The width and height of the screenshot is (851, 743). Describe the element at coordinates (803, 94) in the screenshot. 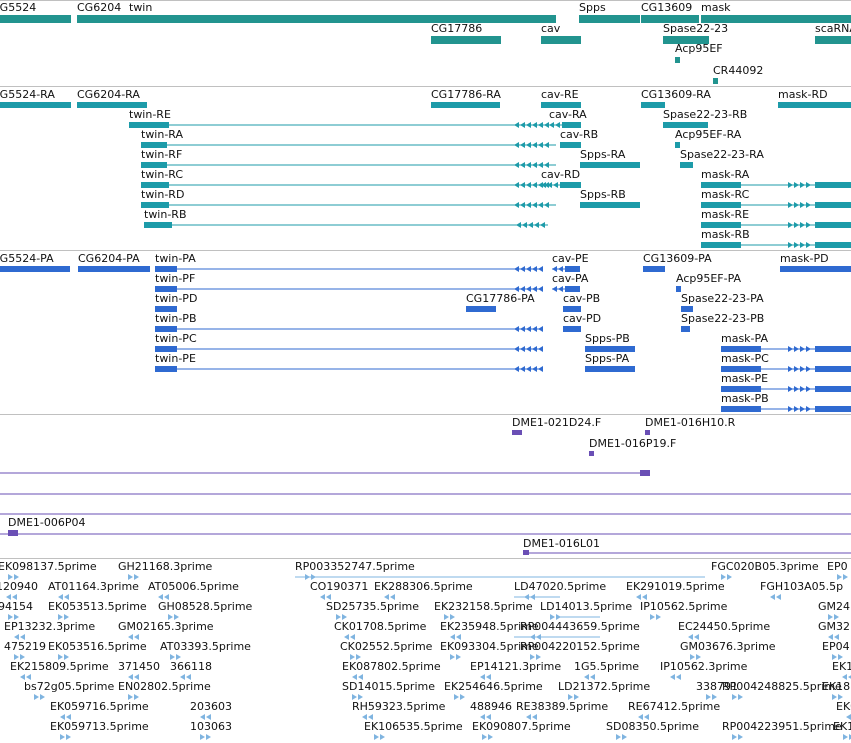

I see `transcript-label: mask-RD` at that location.